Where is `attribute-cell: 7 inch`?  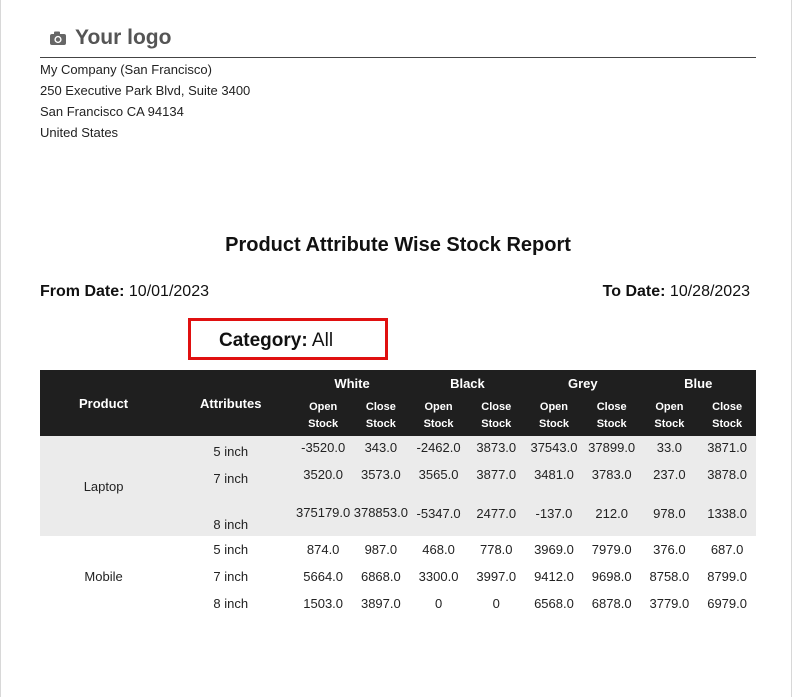 attribute-cell: 7 inch is located at coordinates (231, 576).